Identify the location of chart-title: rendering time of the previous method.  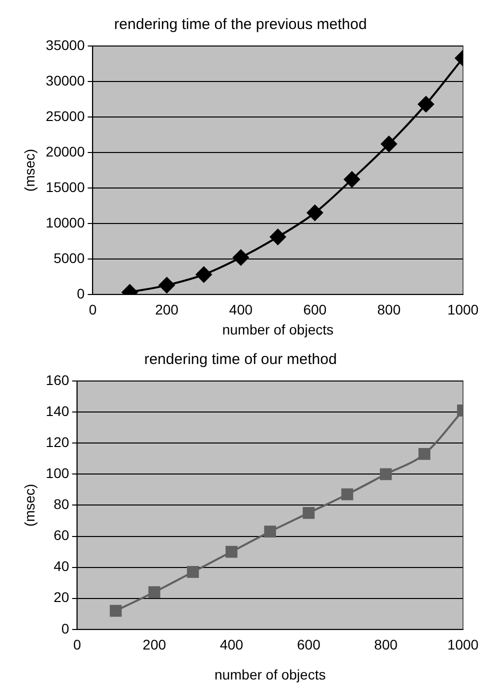
(240, 25).